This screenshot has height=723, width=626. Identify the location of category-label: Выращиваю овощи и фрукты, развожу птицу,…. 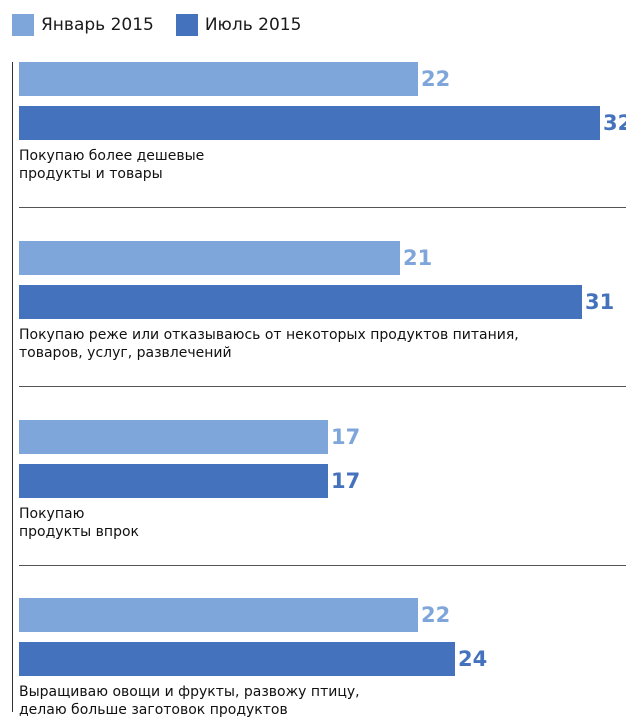
(189, 701).